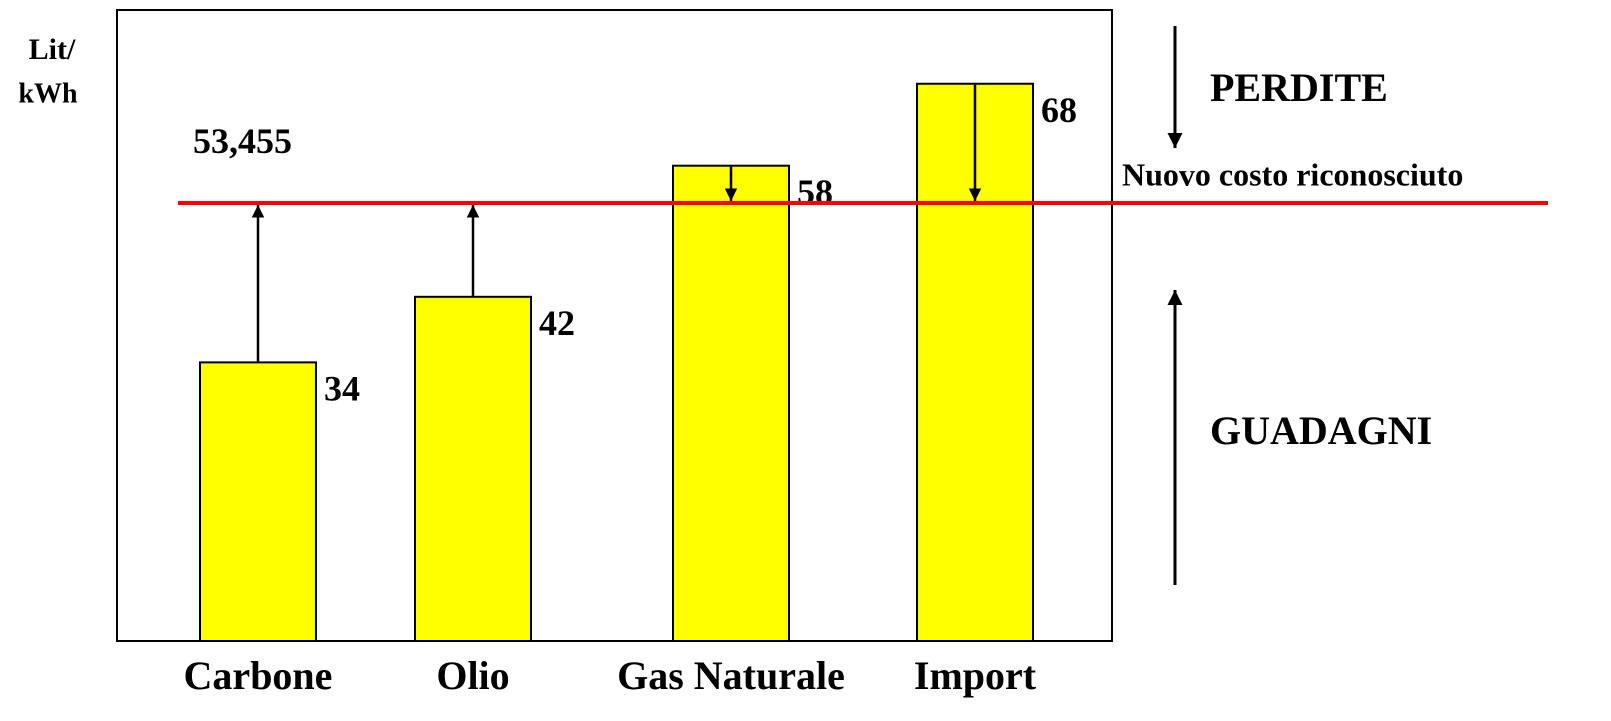 This screenshot has height=721, width=1611. What do you see at coordinates (1321, 430) in the screenshot?
I see `annotation: GUADAGNI` at bounding box center [1321, 430].